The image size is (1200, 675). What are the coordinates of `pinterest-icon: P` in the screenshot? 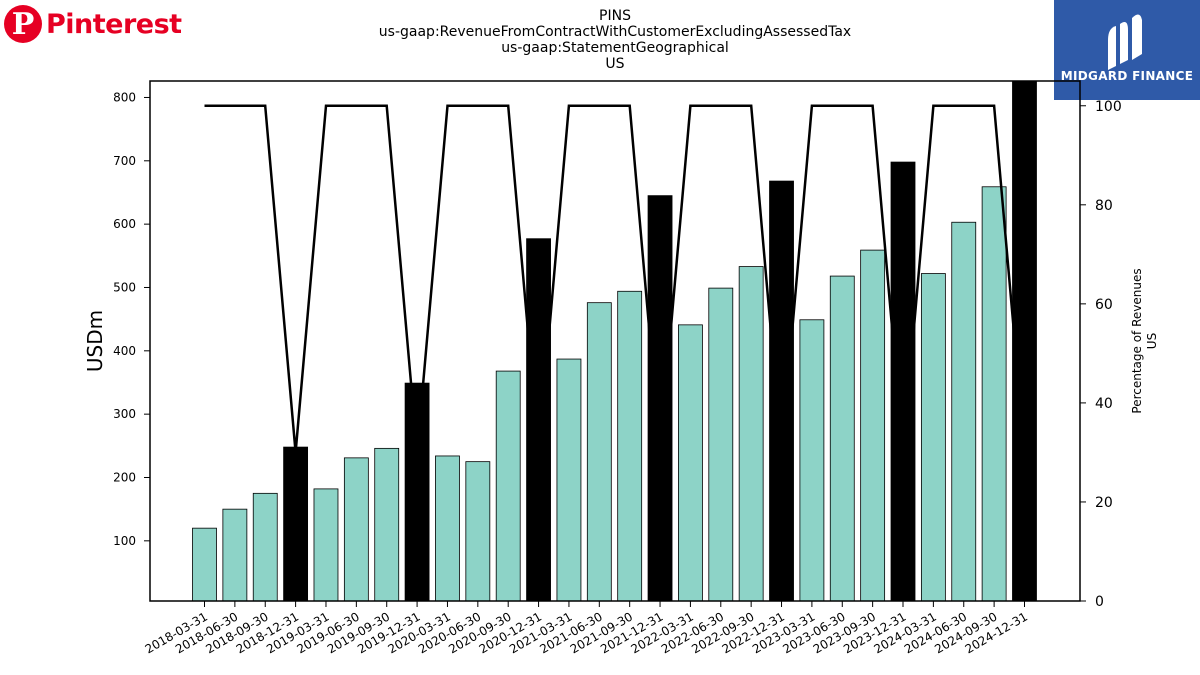 It's located at (23, 24).